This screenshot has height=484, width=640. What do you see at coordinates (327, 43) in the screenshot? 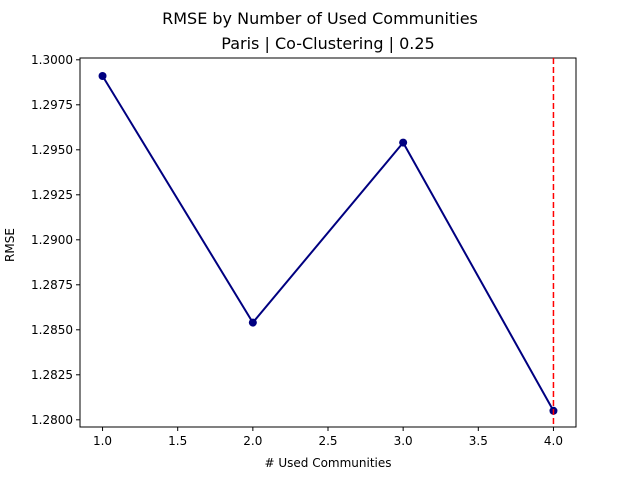
I see `chart-subtitle: Paris | Co-Clustering | 0.25` at bounding box center [327, 43].